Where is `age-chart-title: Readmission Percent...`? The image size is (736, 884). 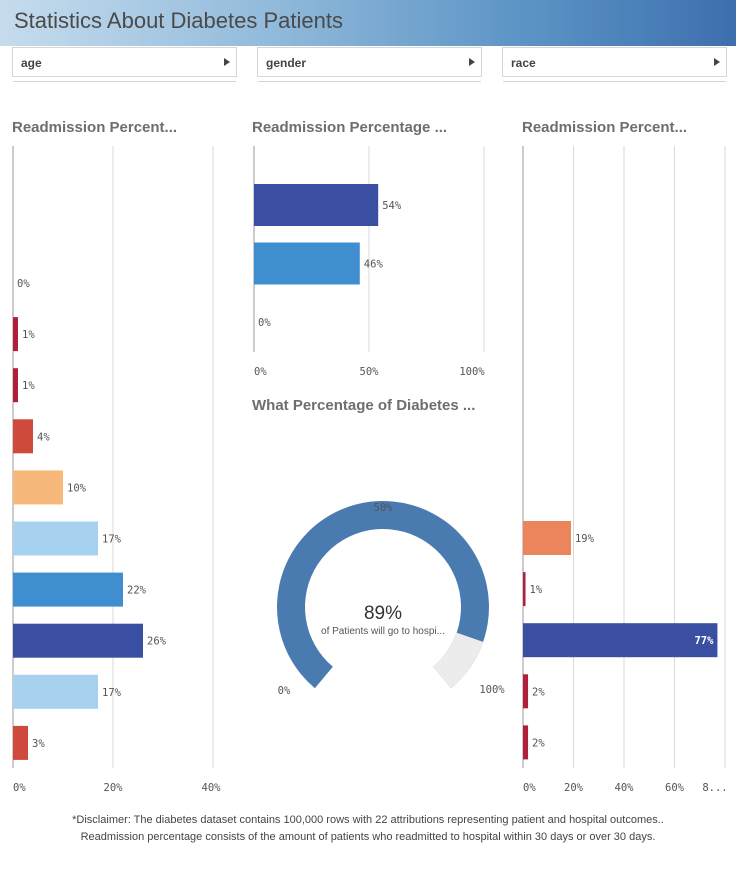 age-chart-title: Readmission Percent... is located at coordinates (95, 127).